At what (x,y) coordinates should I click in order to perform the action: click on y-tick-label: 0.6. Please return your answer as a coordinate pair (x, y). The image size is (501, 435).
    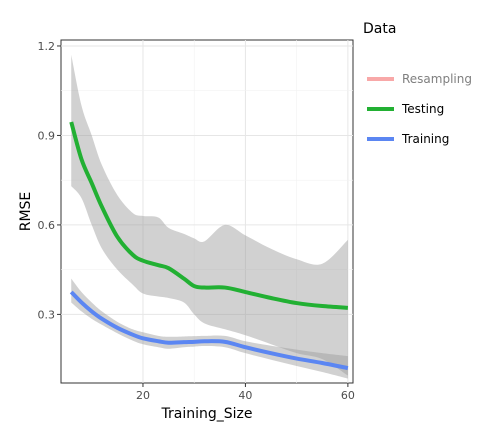
    Looking at the image, I should click on (47, 225).